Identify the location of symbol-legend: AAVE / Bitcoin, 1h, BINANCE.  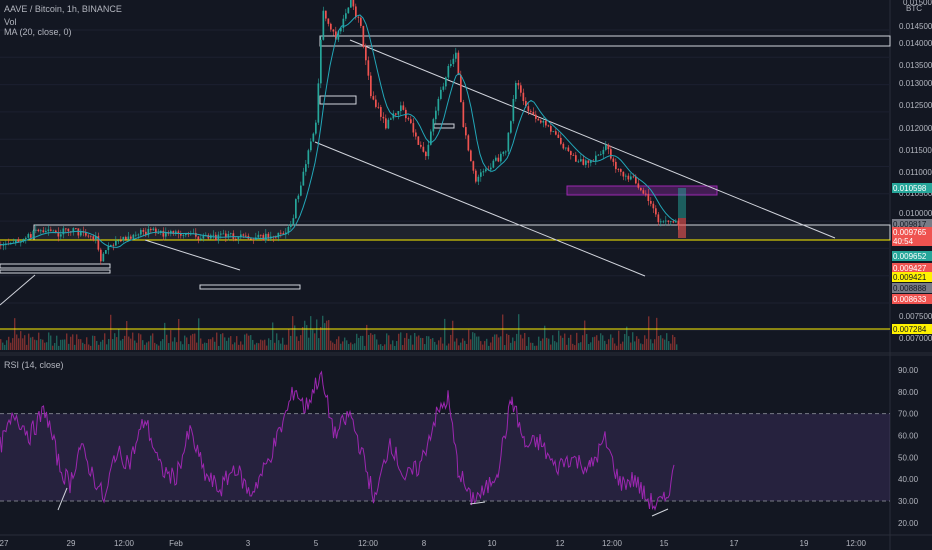
(63, 9).